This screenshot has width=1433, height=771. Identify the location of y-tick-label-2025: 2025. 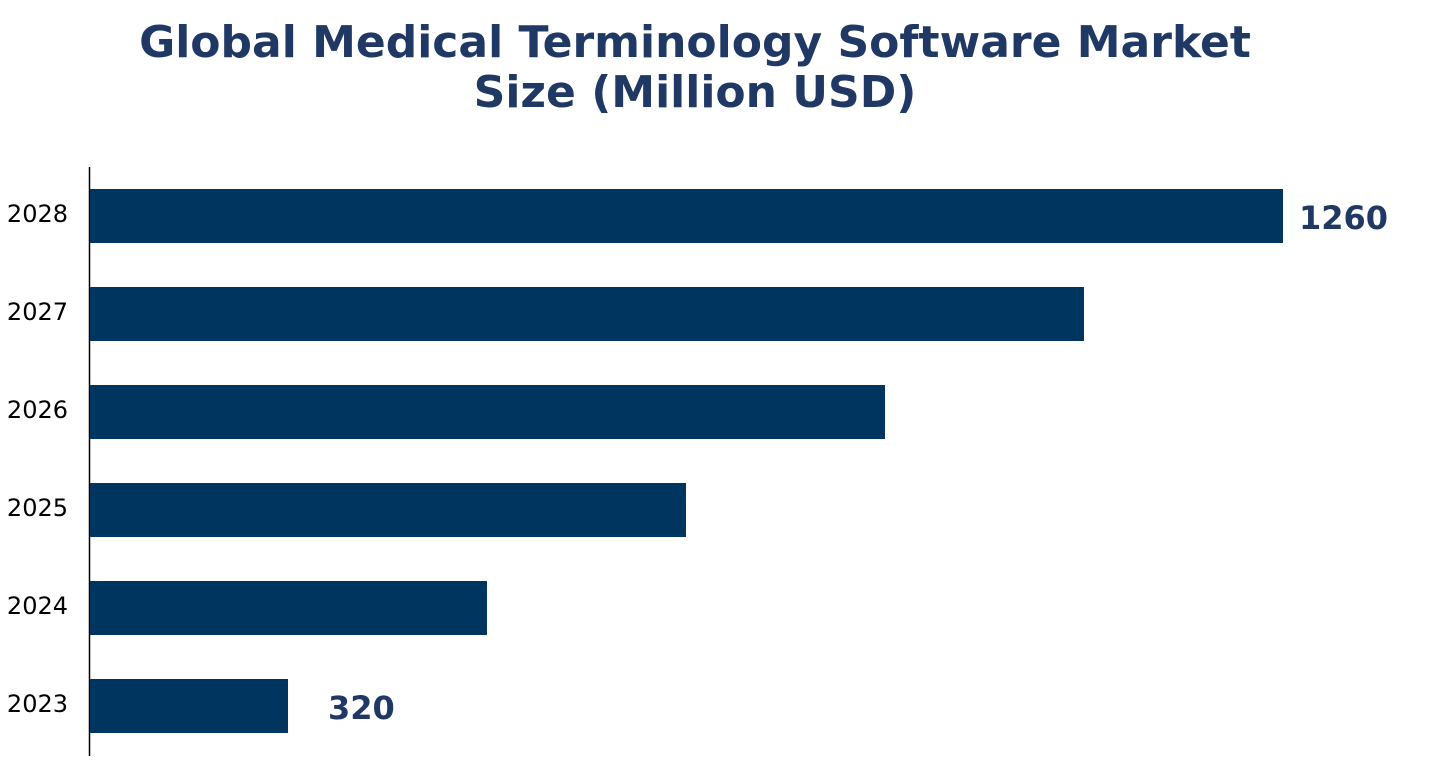
(37, 508).